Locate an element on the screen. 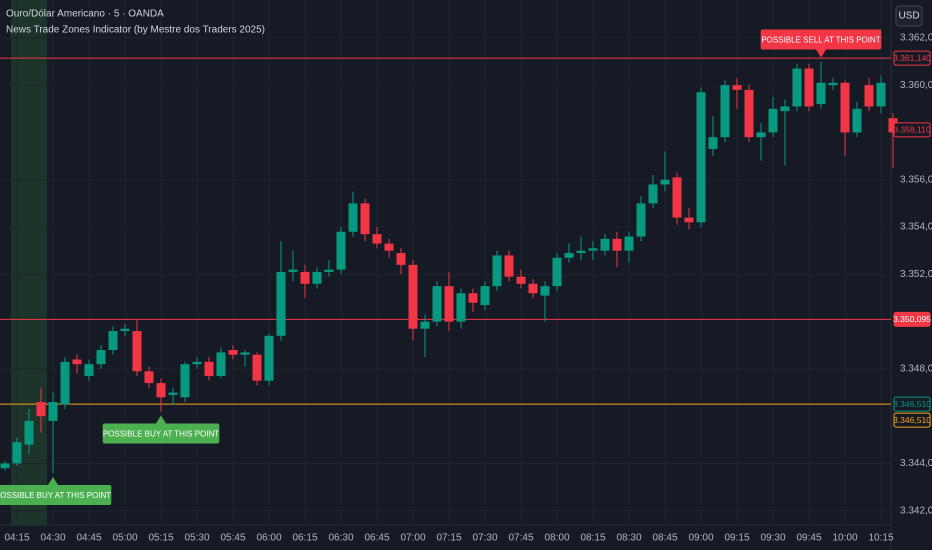  x-tick-label: 06:45 is located at coordinates (376, 538).